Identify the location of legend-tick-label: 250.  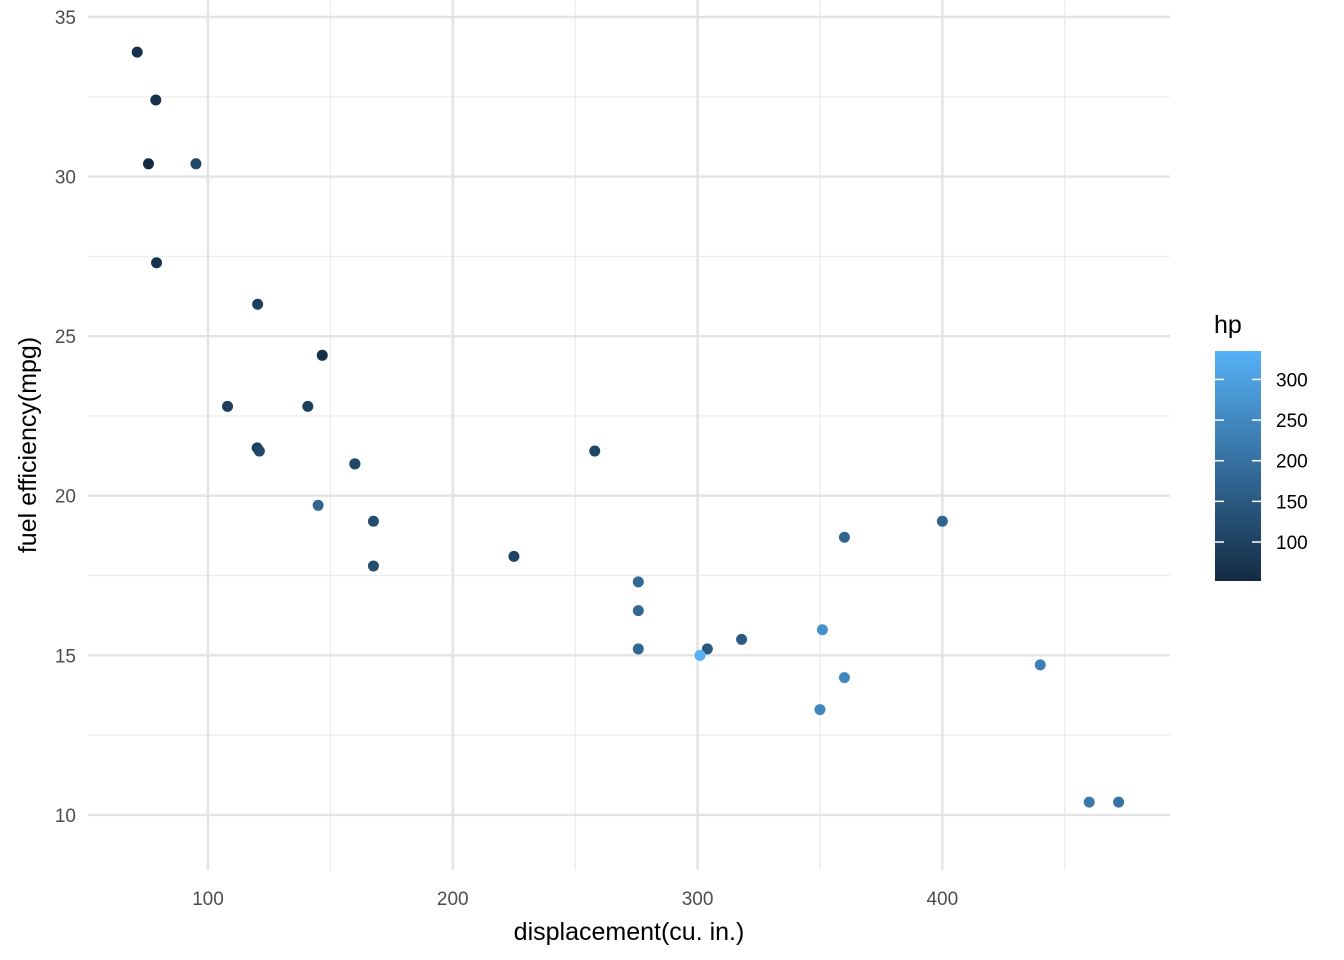
(1292, 421).